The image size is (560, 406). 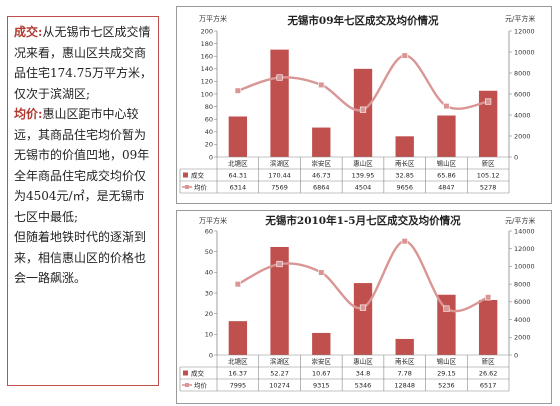 What do you see at coordinates (321, 187) in the screenshot?
I see `price-value-label: 6864` at bounding box center [321, 187].